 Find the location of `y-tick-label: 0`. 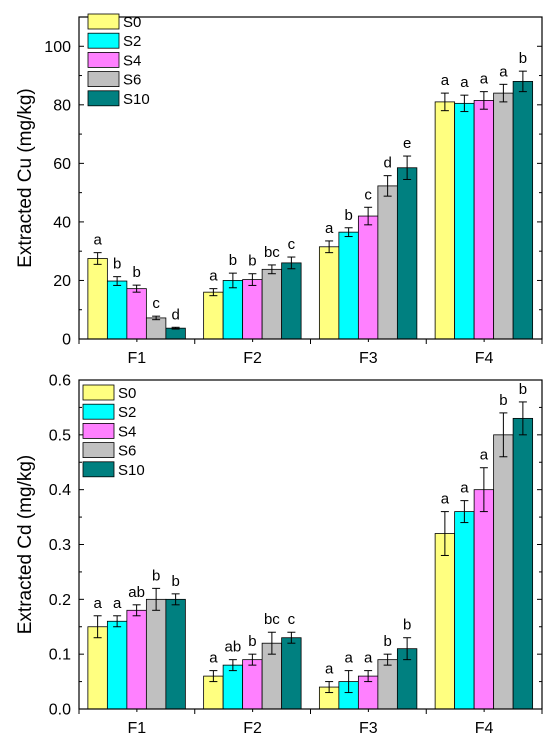

y-tick-label: 0 is located at coordinates (66, 340).